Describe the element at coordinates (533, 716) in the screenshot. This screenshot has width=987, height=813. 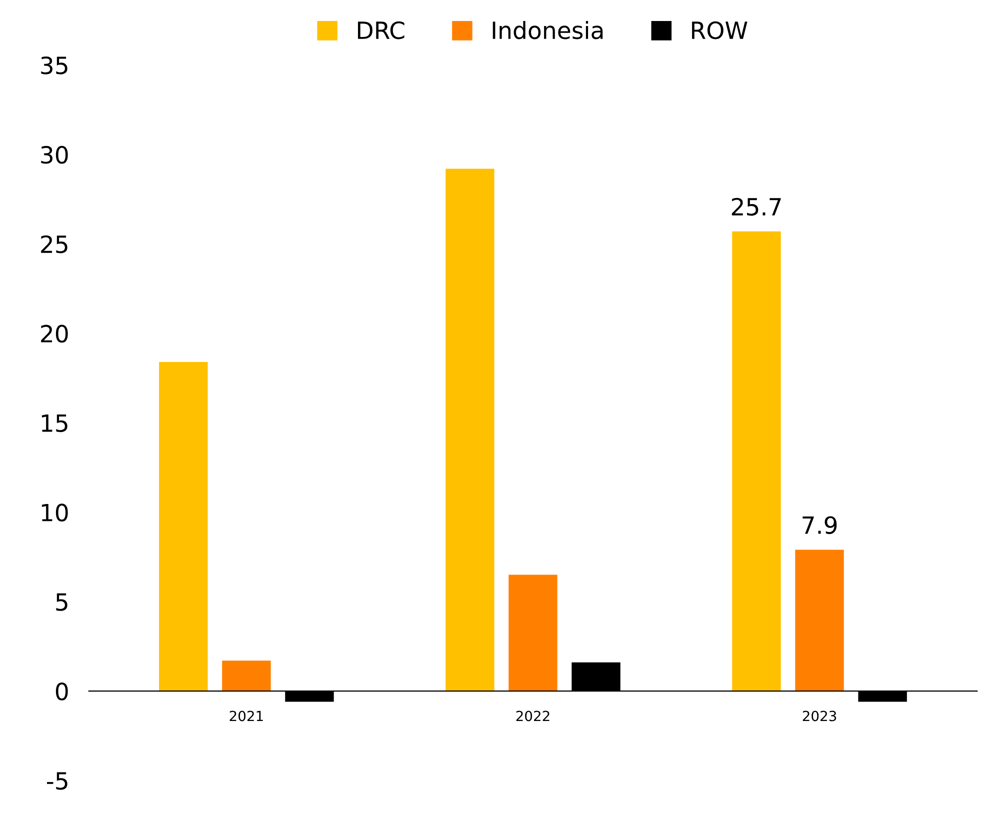
I see `x-tick-label: 2022` at that location.